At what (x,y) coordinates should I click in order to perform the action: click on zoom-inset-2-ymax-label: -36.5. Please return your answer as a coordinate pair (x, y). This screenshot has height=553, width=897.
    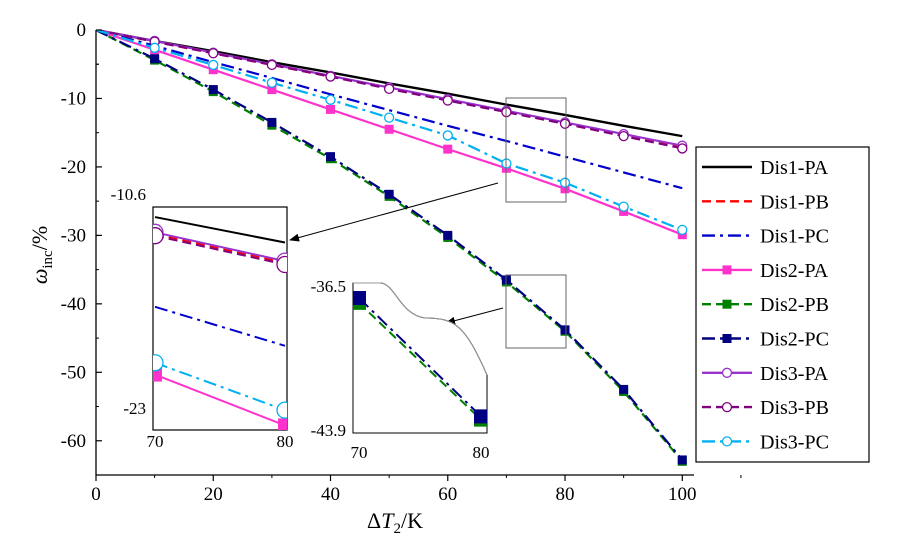
    Looking at the image, I should click on (328, 286).